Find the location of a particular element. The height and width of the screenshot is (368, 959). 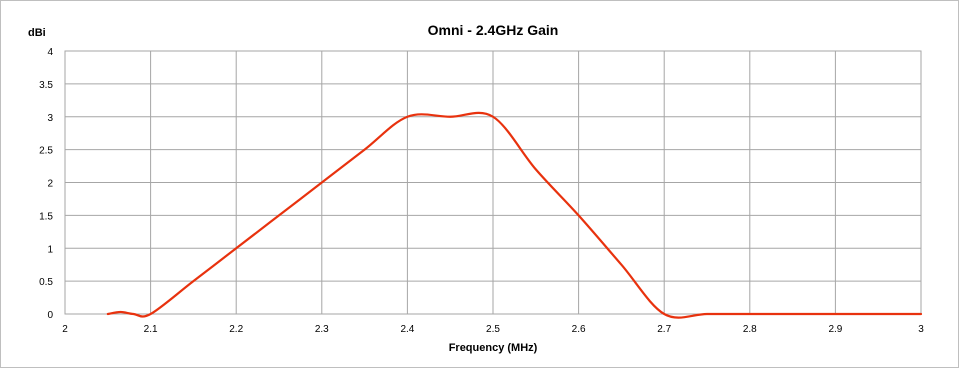

x-tick-label: 2.2 is located at coordinates (236, 329).